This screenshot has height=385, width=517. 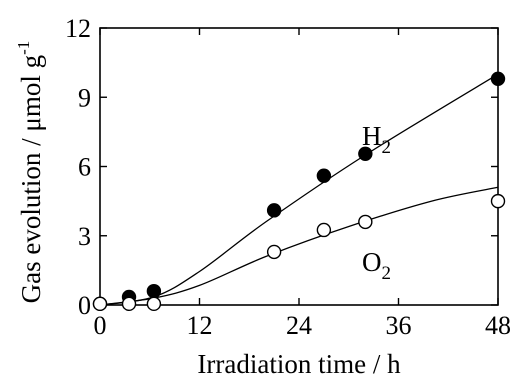 I want to click on y-axis-title-superscript: -1, so click(x=23, y=48).